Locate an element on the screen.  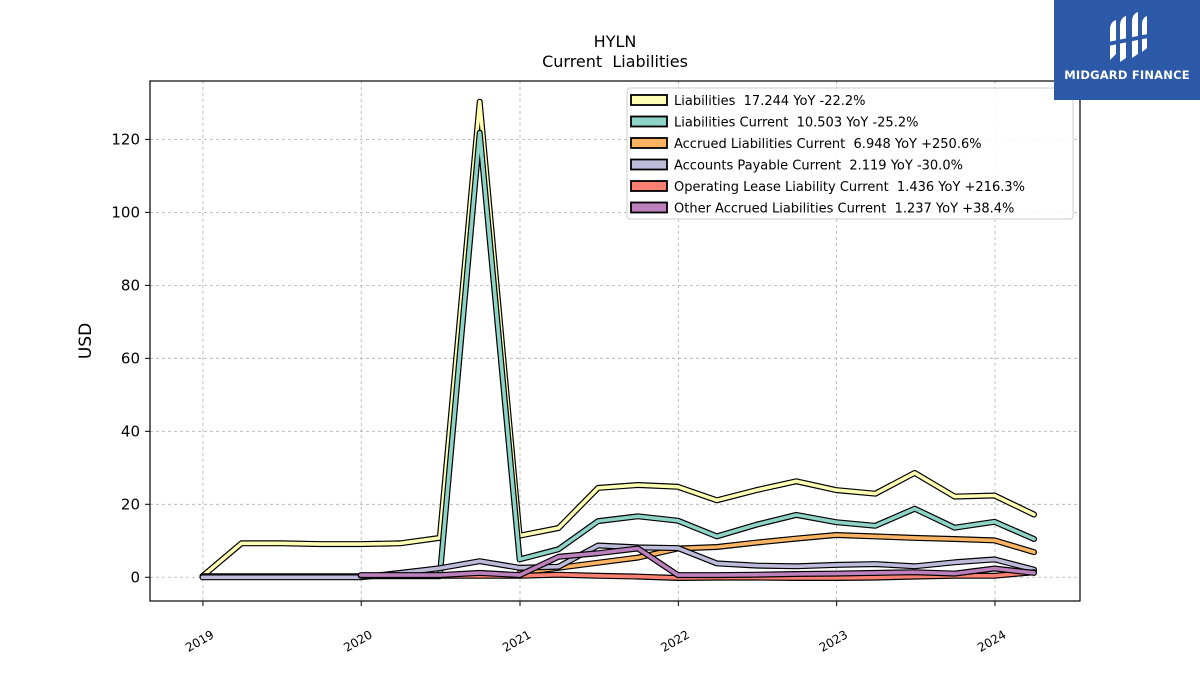
logo-badge: MIDGARD FINANCE is located at coordinates (1127, 50).